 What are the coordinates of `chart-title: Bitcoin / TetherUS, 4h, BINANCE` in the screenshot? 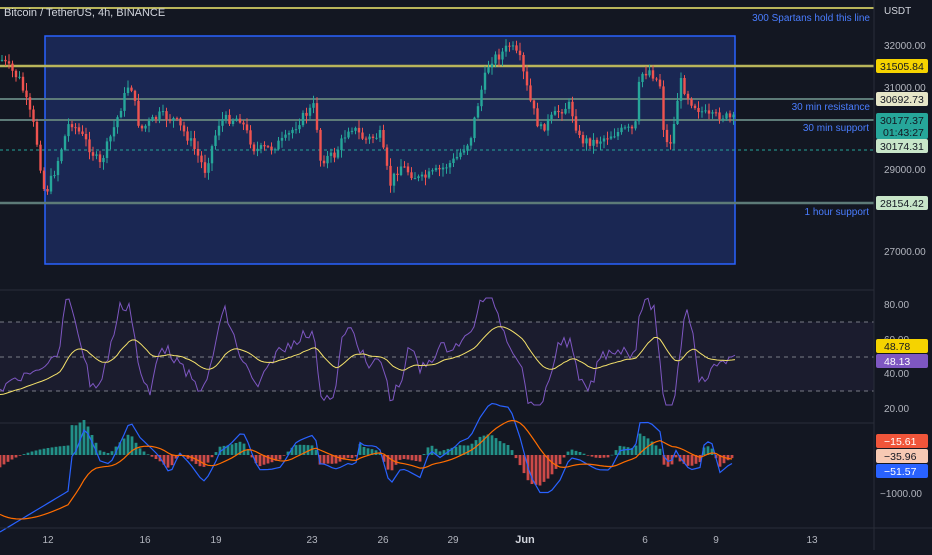 It's located at (84, 13).